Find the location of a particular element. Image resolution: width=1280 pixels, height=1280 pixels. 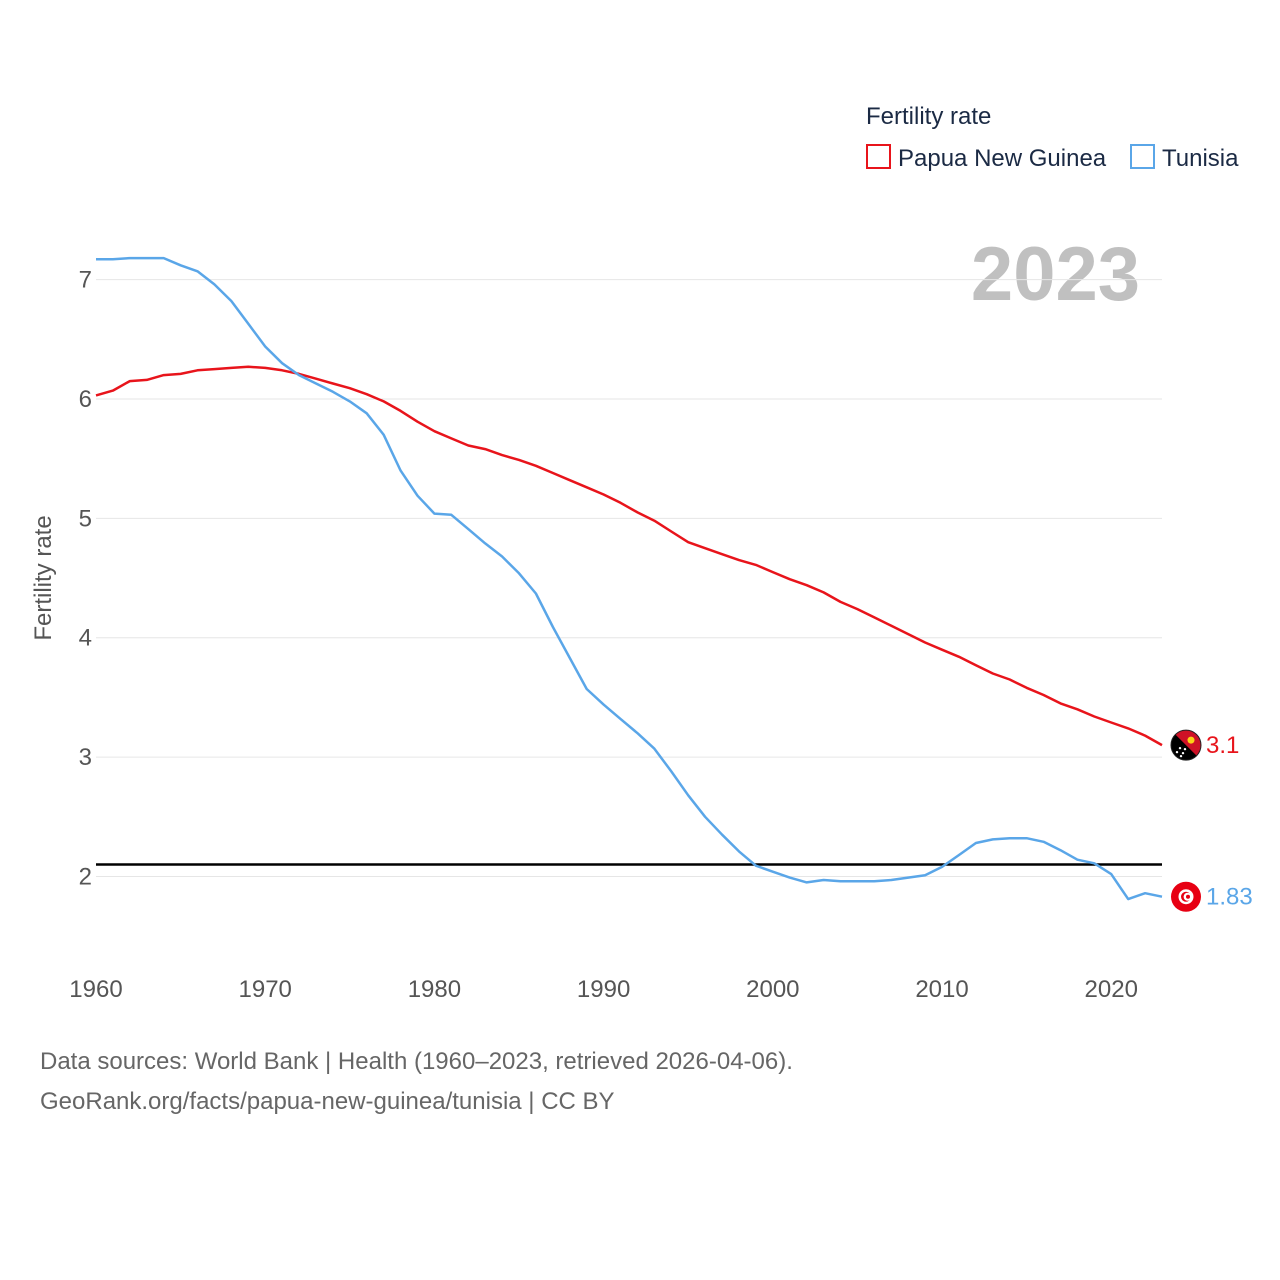

y-axis-title: Fertility rate is located at coordinates (43, 577).